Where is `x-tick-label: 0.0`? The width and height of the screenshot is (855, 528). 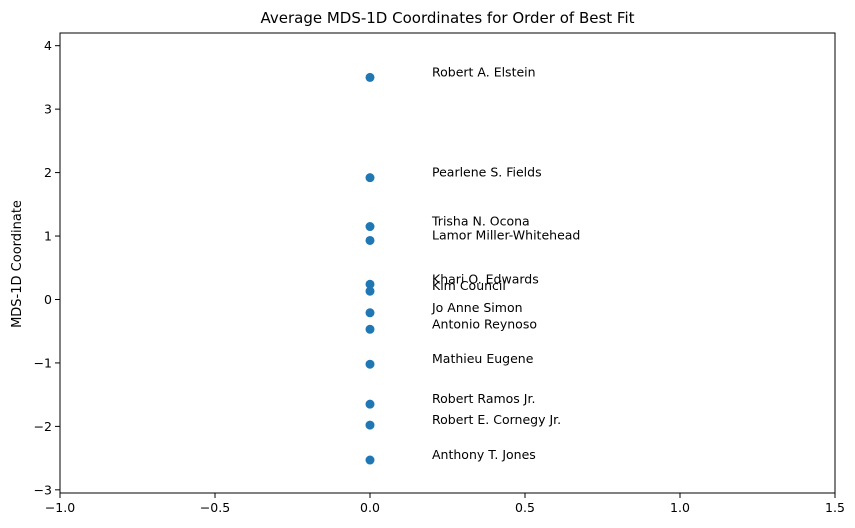
x-tick-label: 0.0 is located at coordinates (370, 507).